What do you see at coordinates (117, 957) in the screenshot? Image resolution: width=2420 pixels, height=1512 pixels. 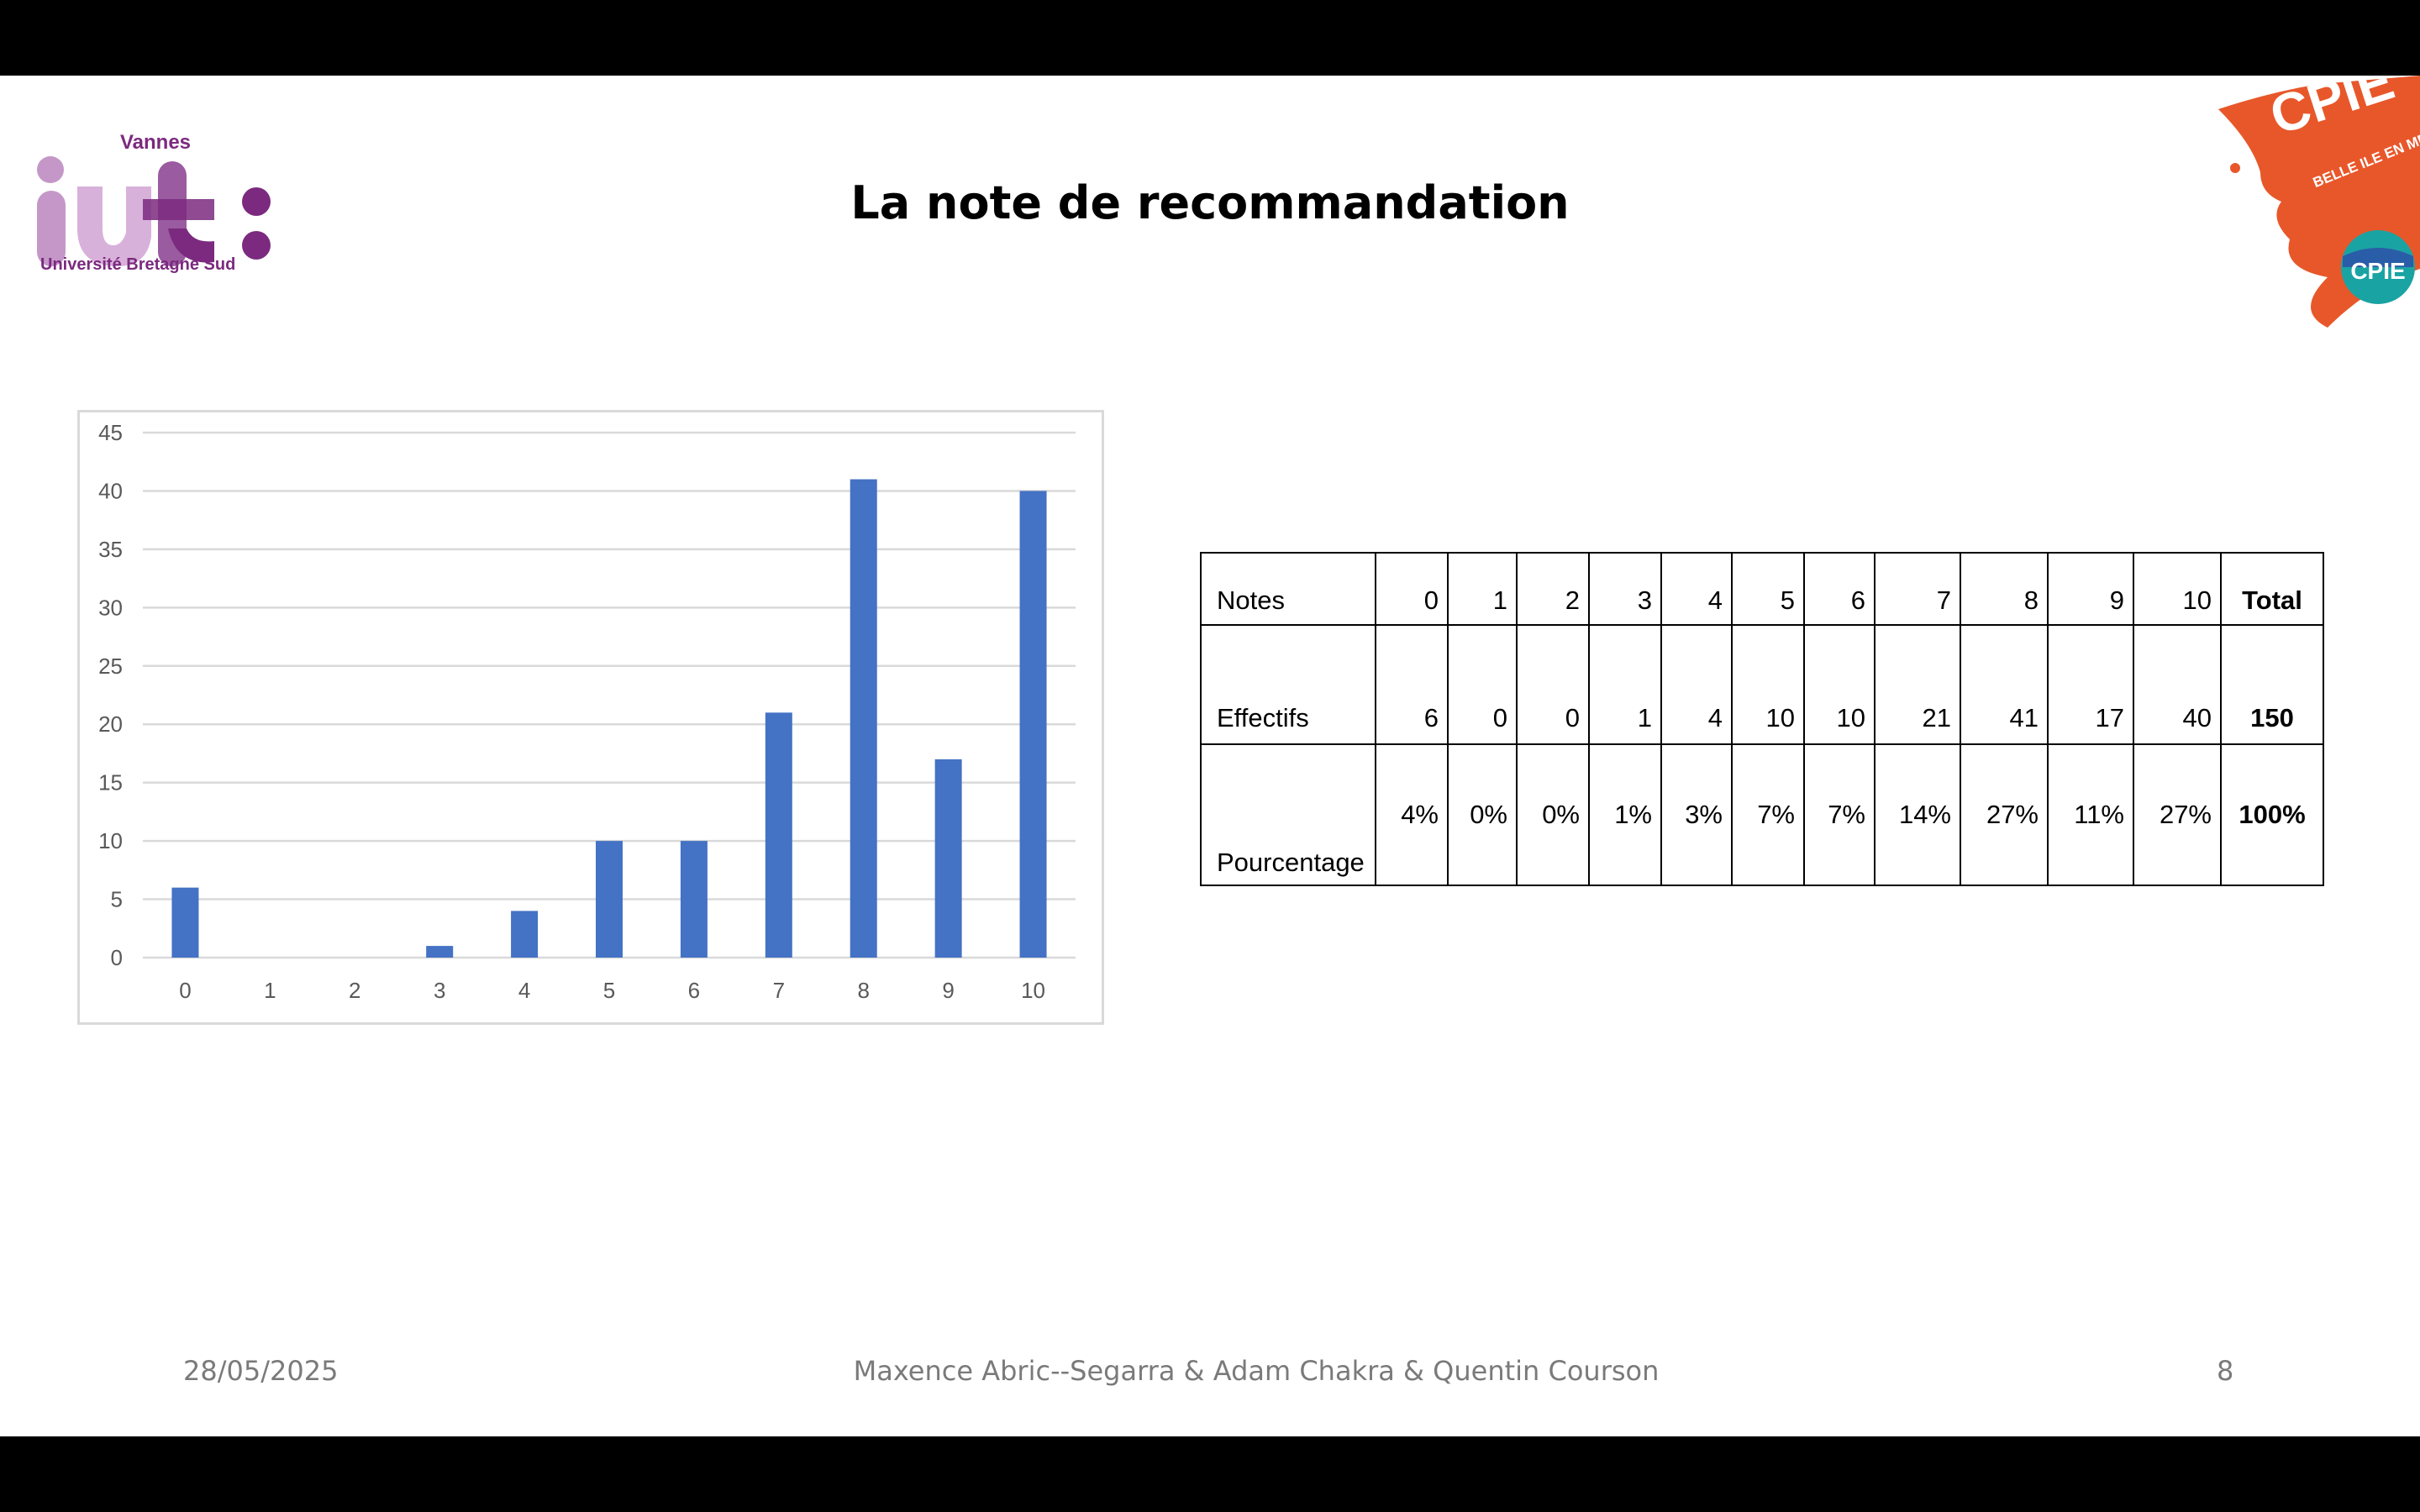 I see `y-tick-label: 0` at bounding box center [117, 957].